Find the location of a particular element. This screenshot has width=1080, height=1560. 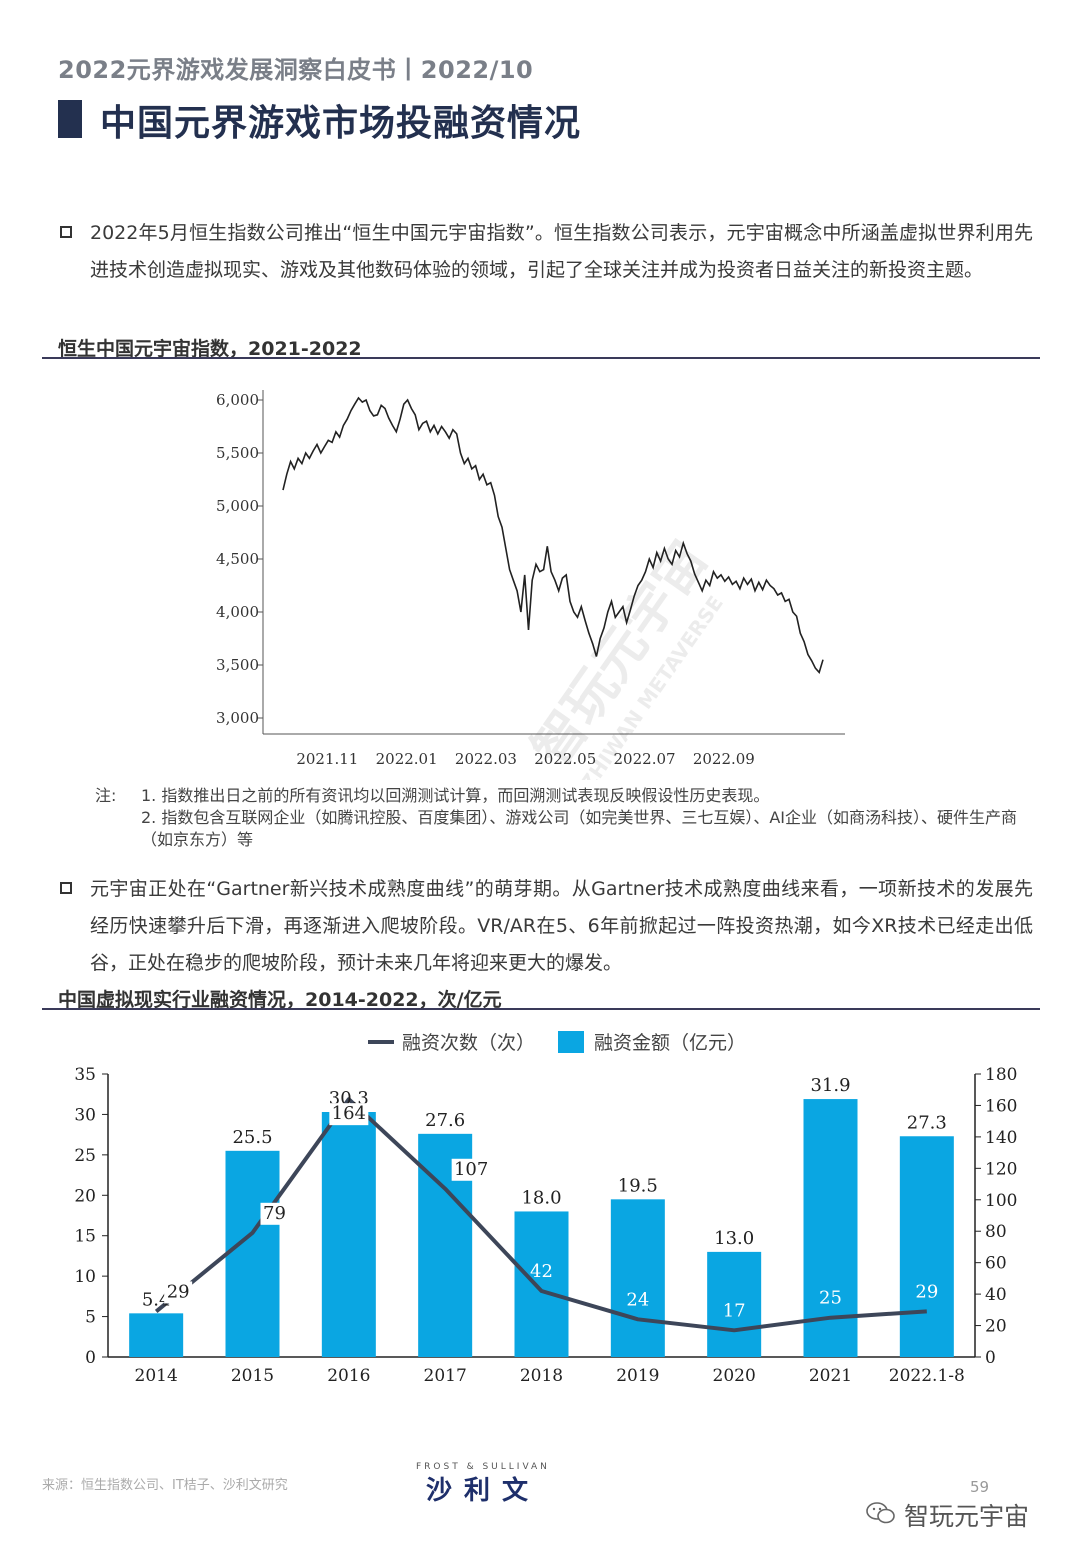

bar-value-label: 27.6 is located at coordinates (445, 1120).